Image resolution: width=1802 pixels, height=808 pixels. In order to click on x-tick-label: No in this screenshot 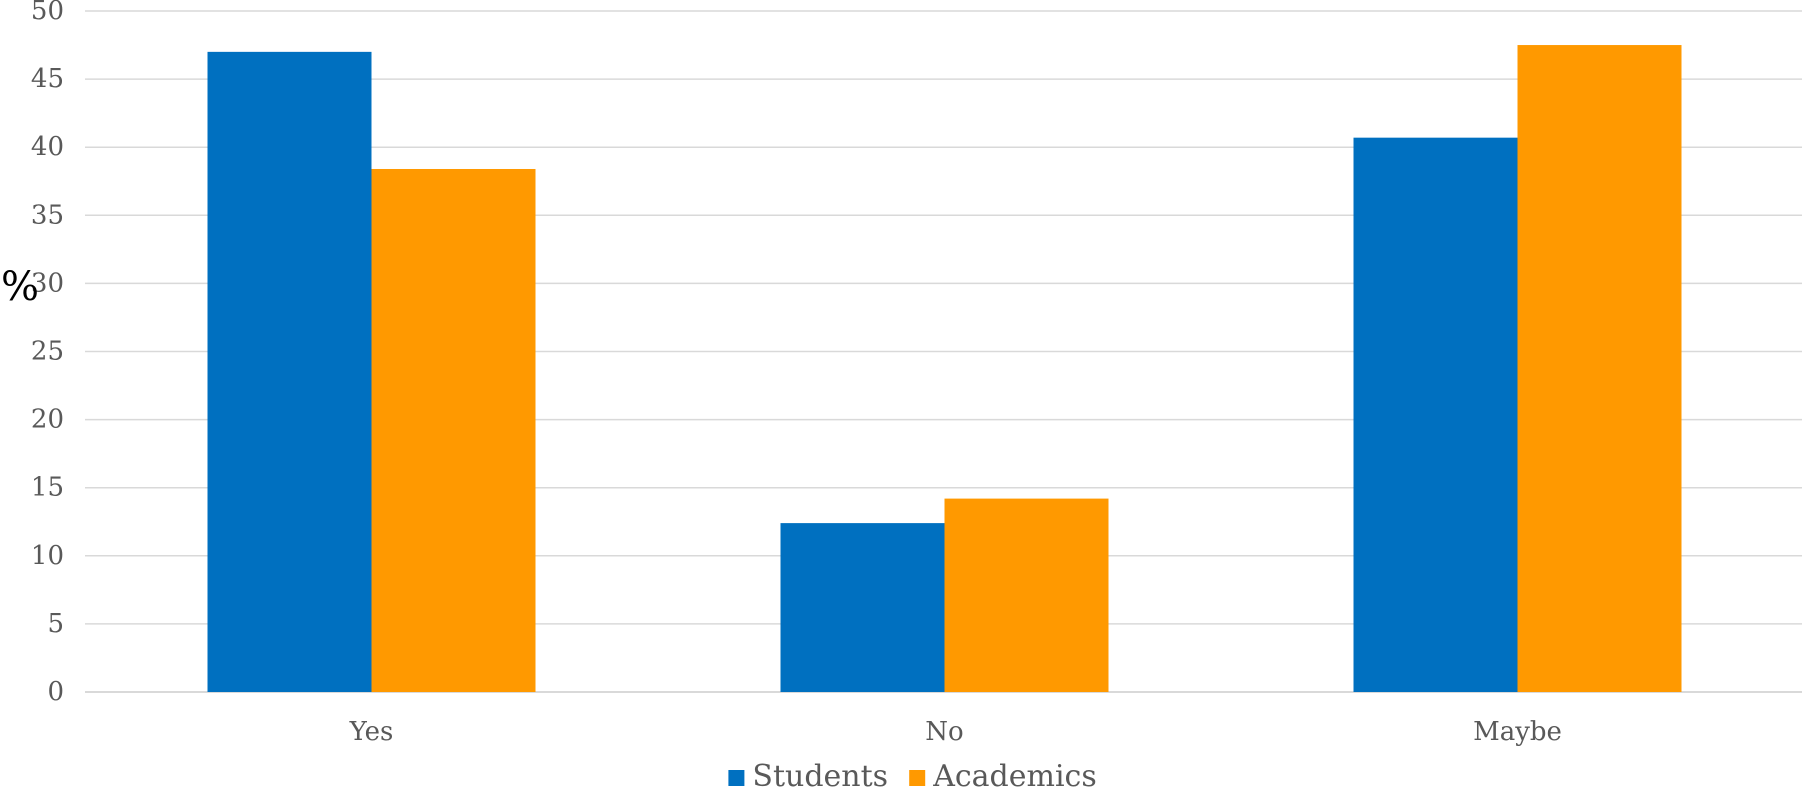, I will do `click(944, 732)`.